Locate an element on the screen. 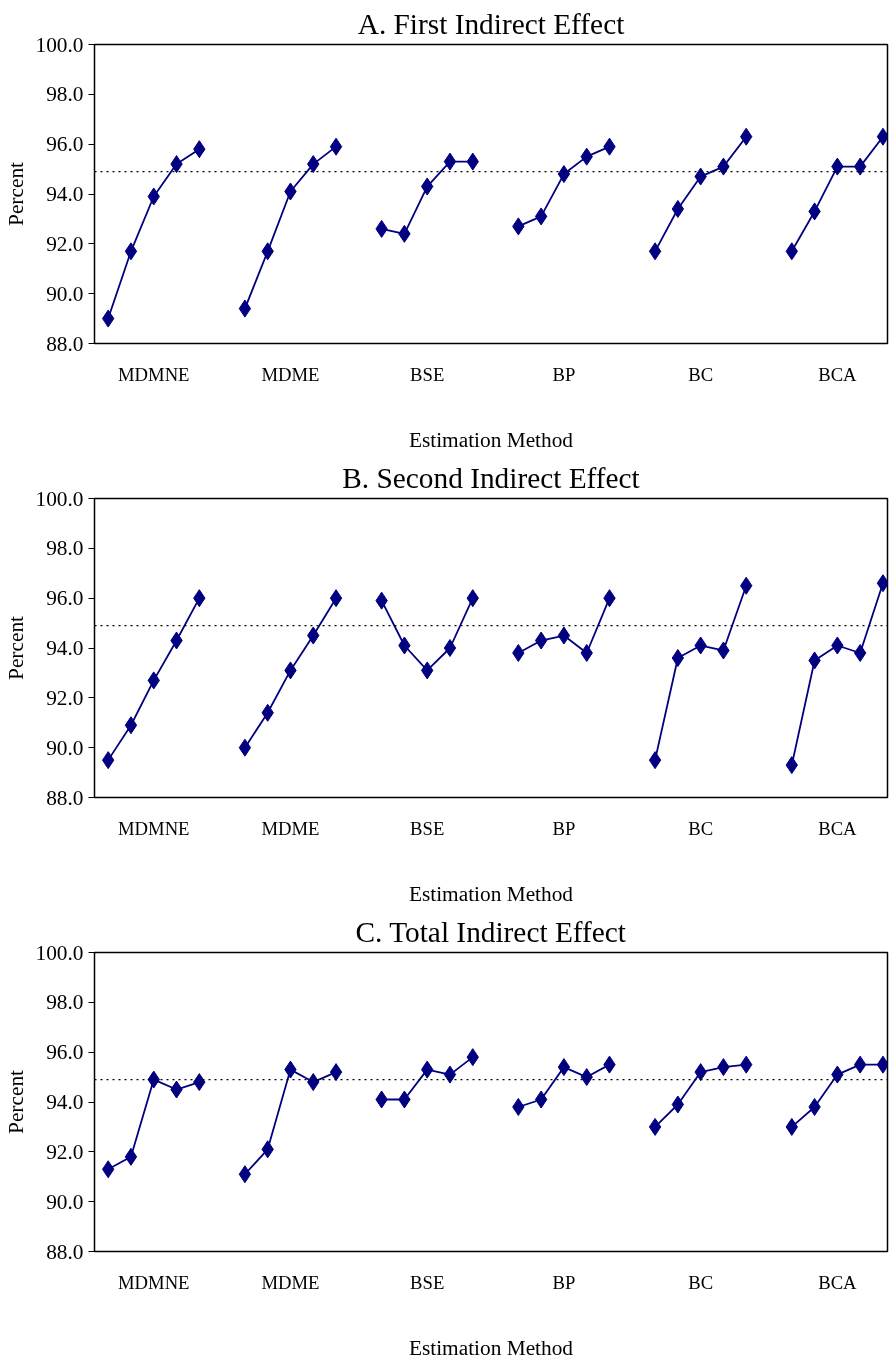  chart-title: C. Total Indirect Effect is located at coordinates (490, 931).